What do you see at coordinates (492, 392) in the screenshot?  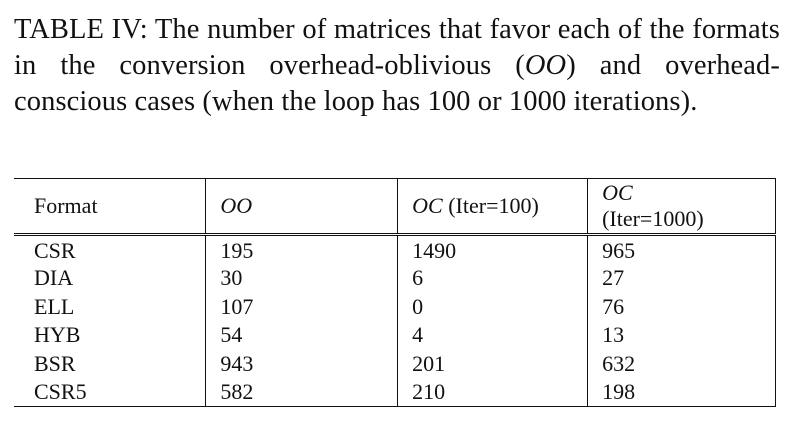 I see `cell-oc100: 210` at bounding box center [492, 392].